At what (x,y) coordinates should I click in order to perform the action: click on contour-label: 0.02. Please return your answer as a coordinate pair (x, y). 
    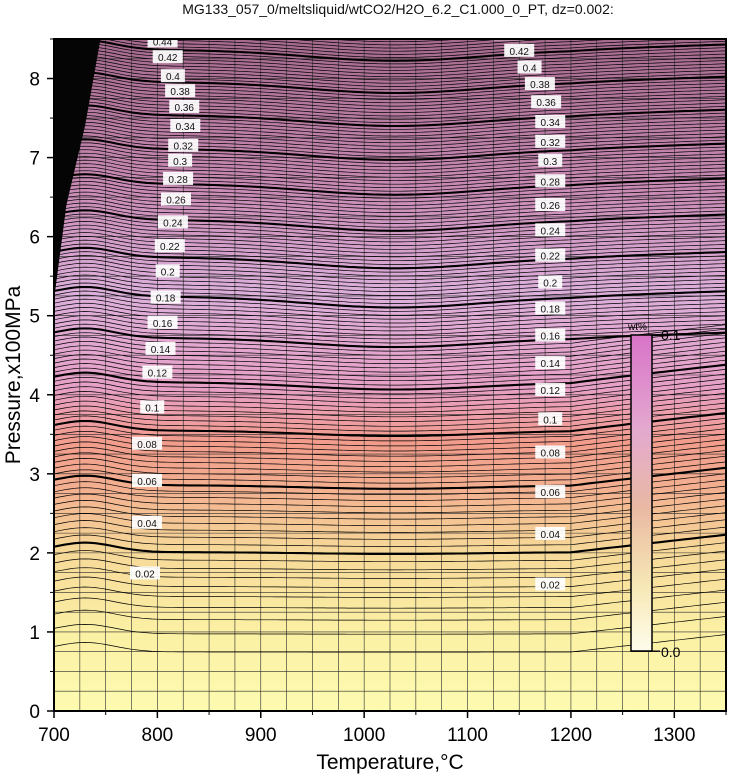
    Looking at the image, I should click on (144, 573).